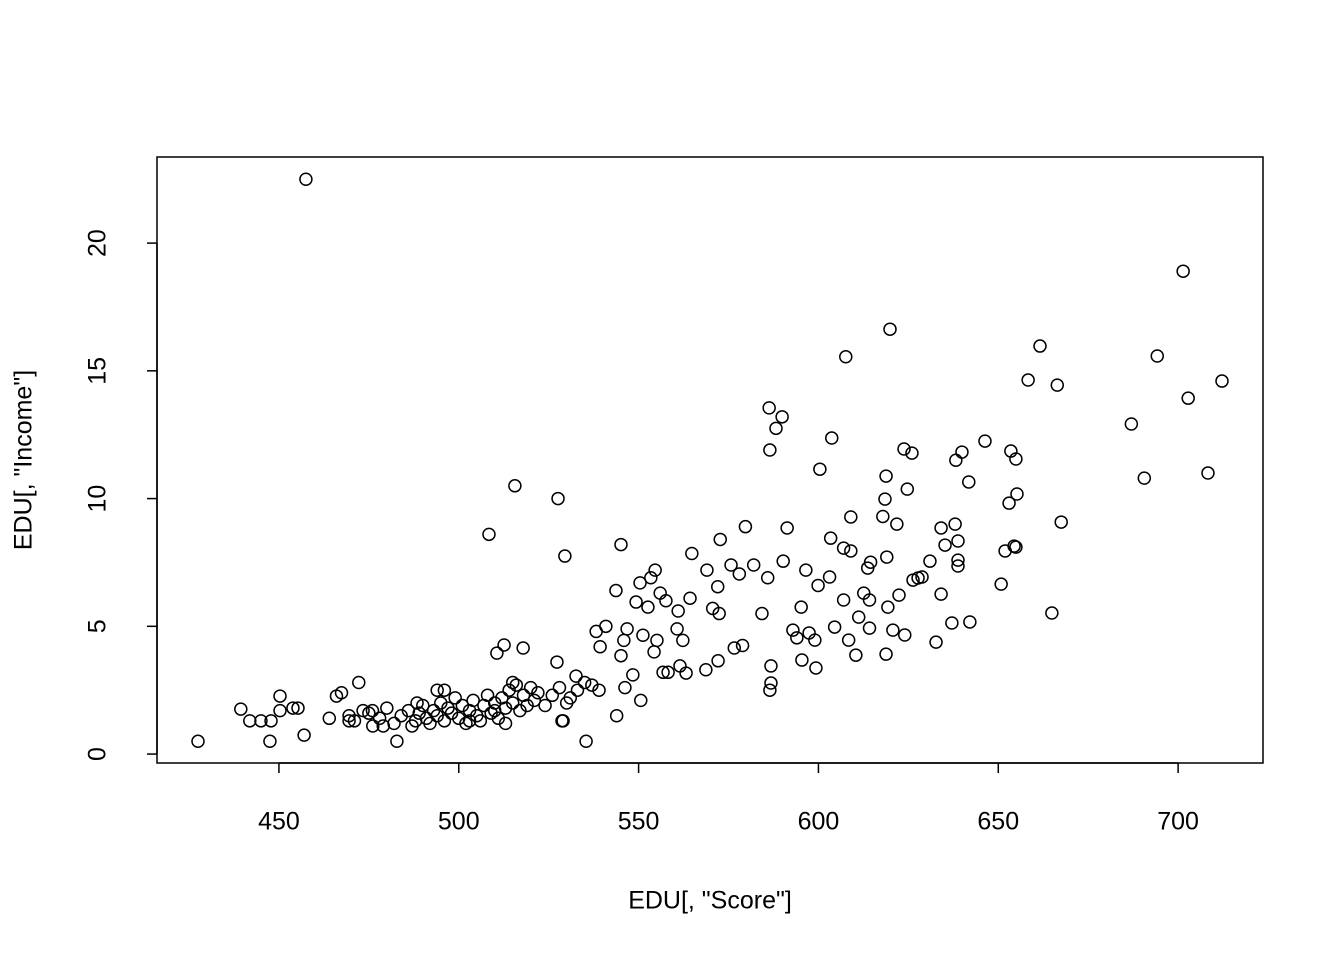 The image size is (1344, 960). I want to click on x-tick-label: 450, so click(279, 822).